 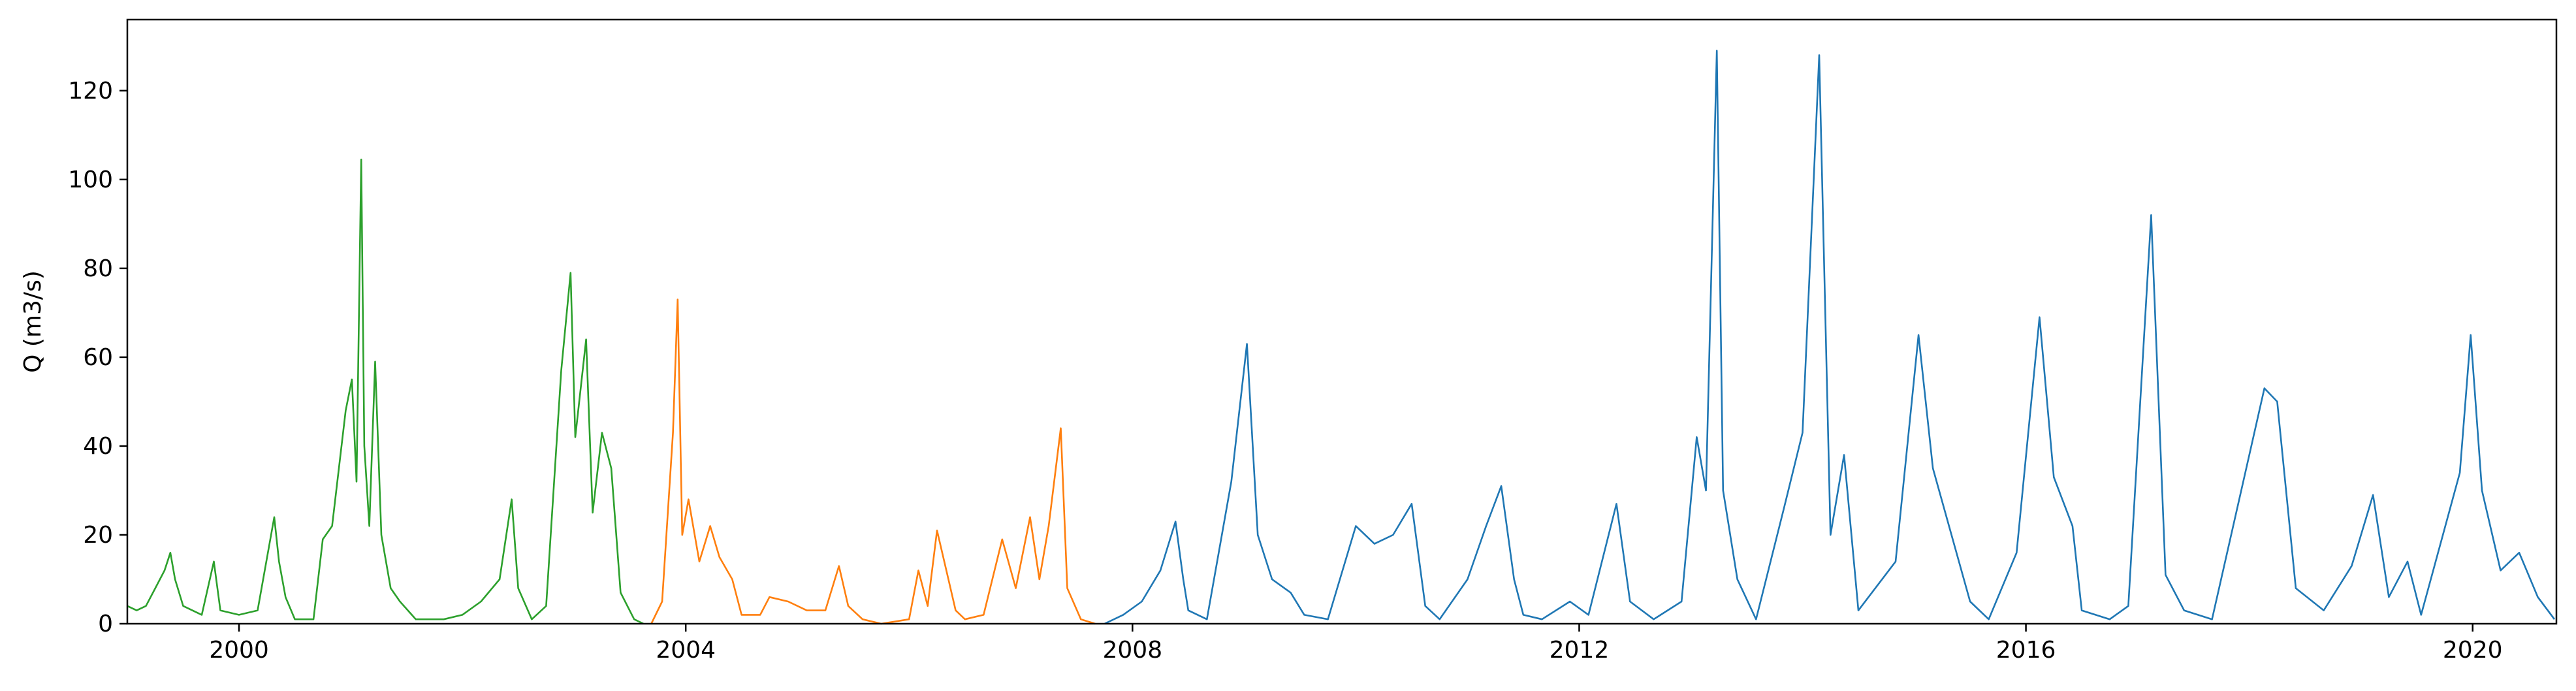 What do you see at coordinates (91, 180) in the screenshot?
I see `y-tick-label: 100` at bounding box center [91, 180].